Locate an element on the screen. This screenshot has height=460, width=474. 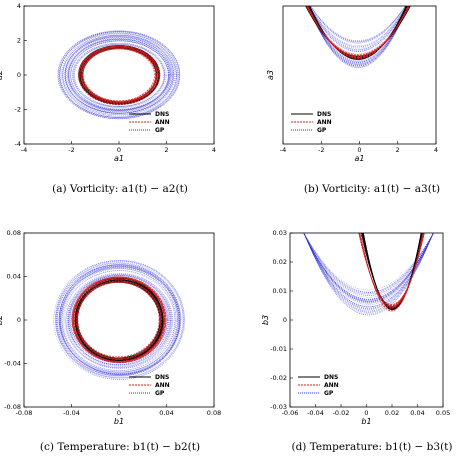
y-tick-label: -2 is located at coordinates (18, 110).